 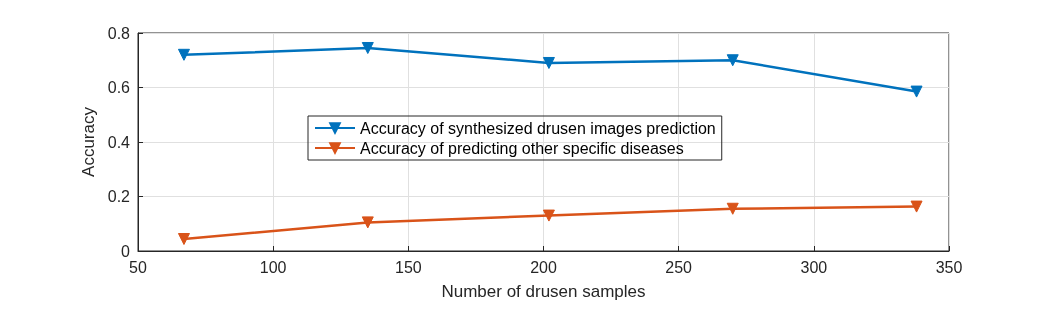 What do you see at coordinates (88, 141) in the screenshot?
I see `y-axis-title: Accuracy` at bounding box center [88, 141].